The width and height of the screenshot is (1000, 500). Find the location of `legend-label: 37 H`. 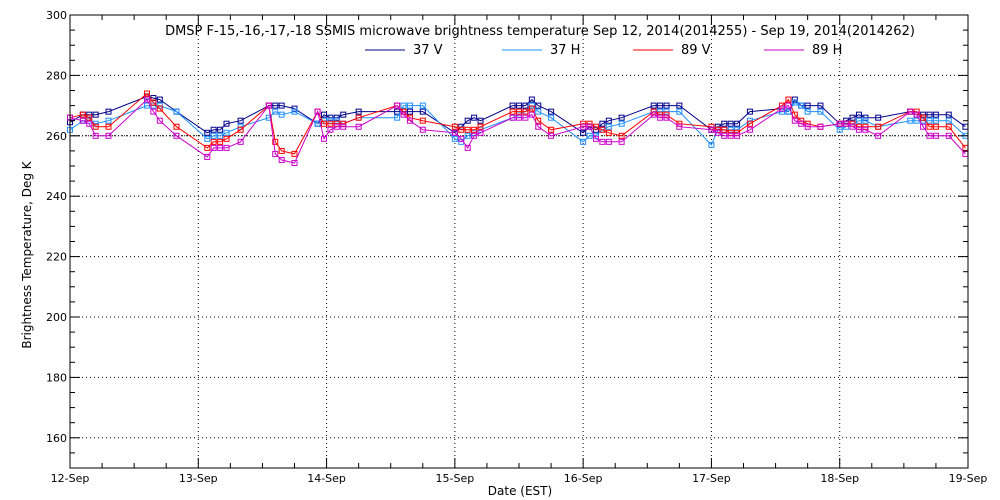

legend-label: 37 H is located at coordinates (565, 50).